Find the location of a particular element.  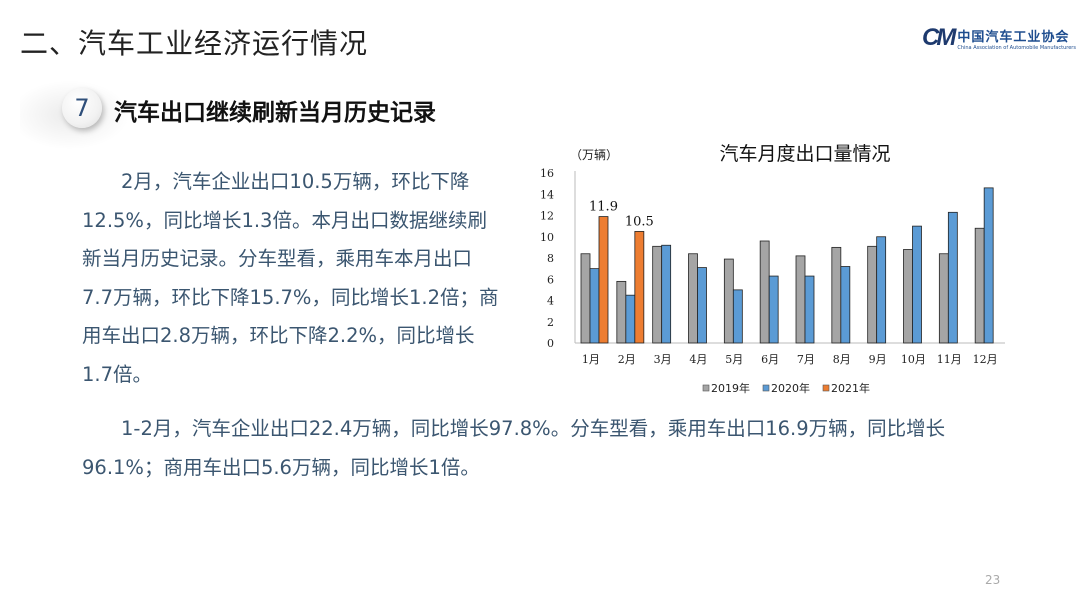

x-tick-label: 9月 is located at coordinates (878, 359).